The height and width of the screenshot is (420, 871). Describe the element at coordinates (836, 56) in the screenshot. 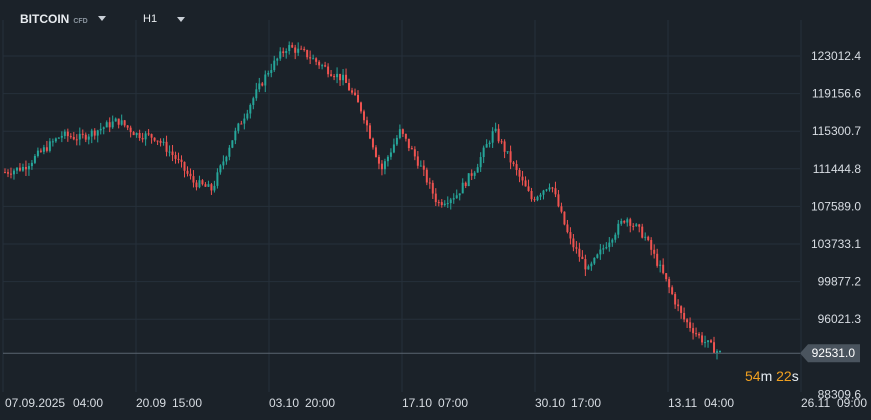

I see `price-axis-label: 123012.4` at that location.